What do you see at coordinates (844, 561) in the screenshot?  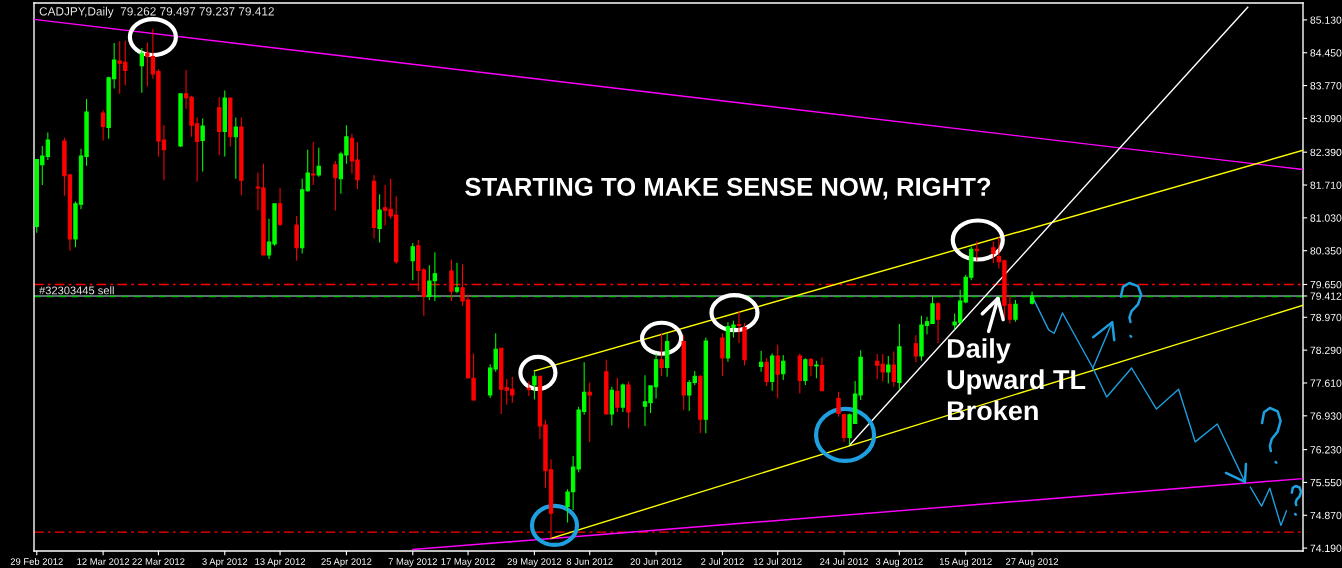 I see `x-tick-label: 24 Jul 2012` at bounding box center [844, 561].